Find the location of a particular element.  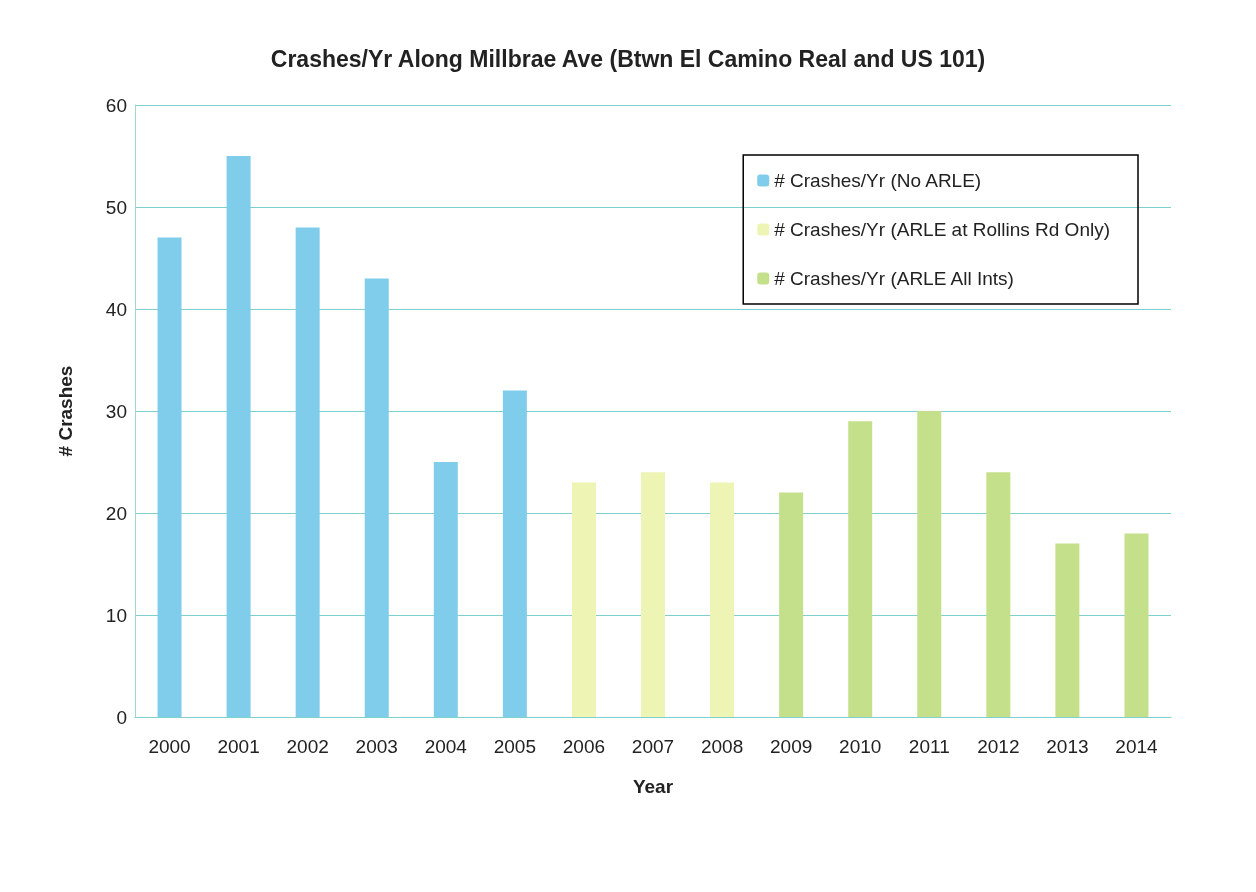

x-tick-label: 2010 is located at coordinates (860, 746).